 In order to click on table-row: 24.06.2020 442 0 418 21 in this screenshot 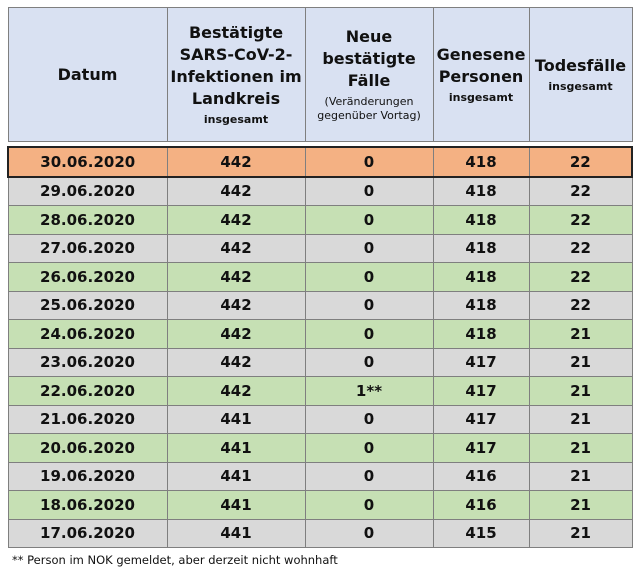, I will do `click(320, 334)`.